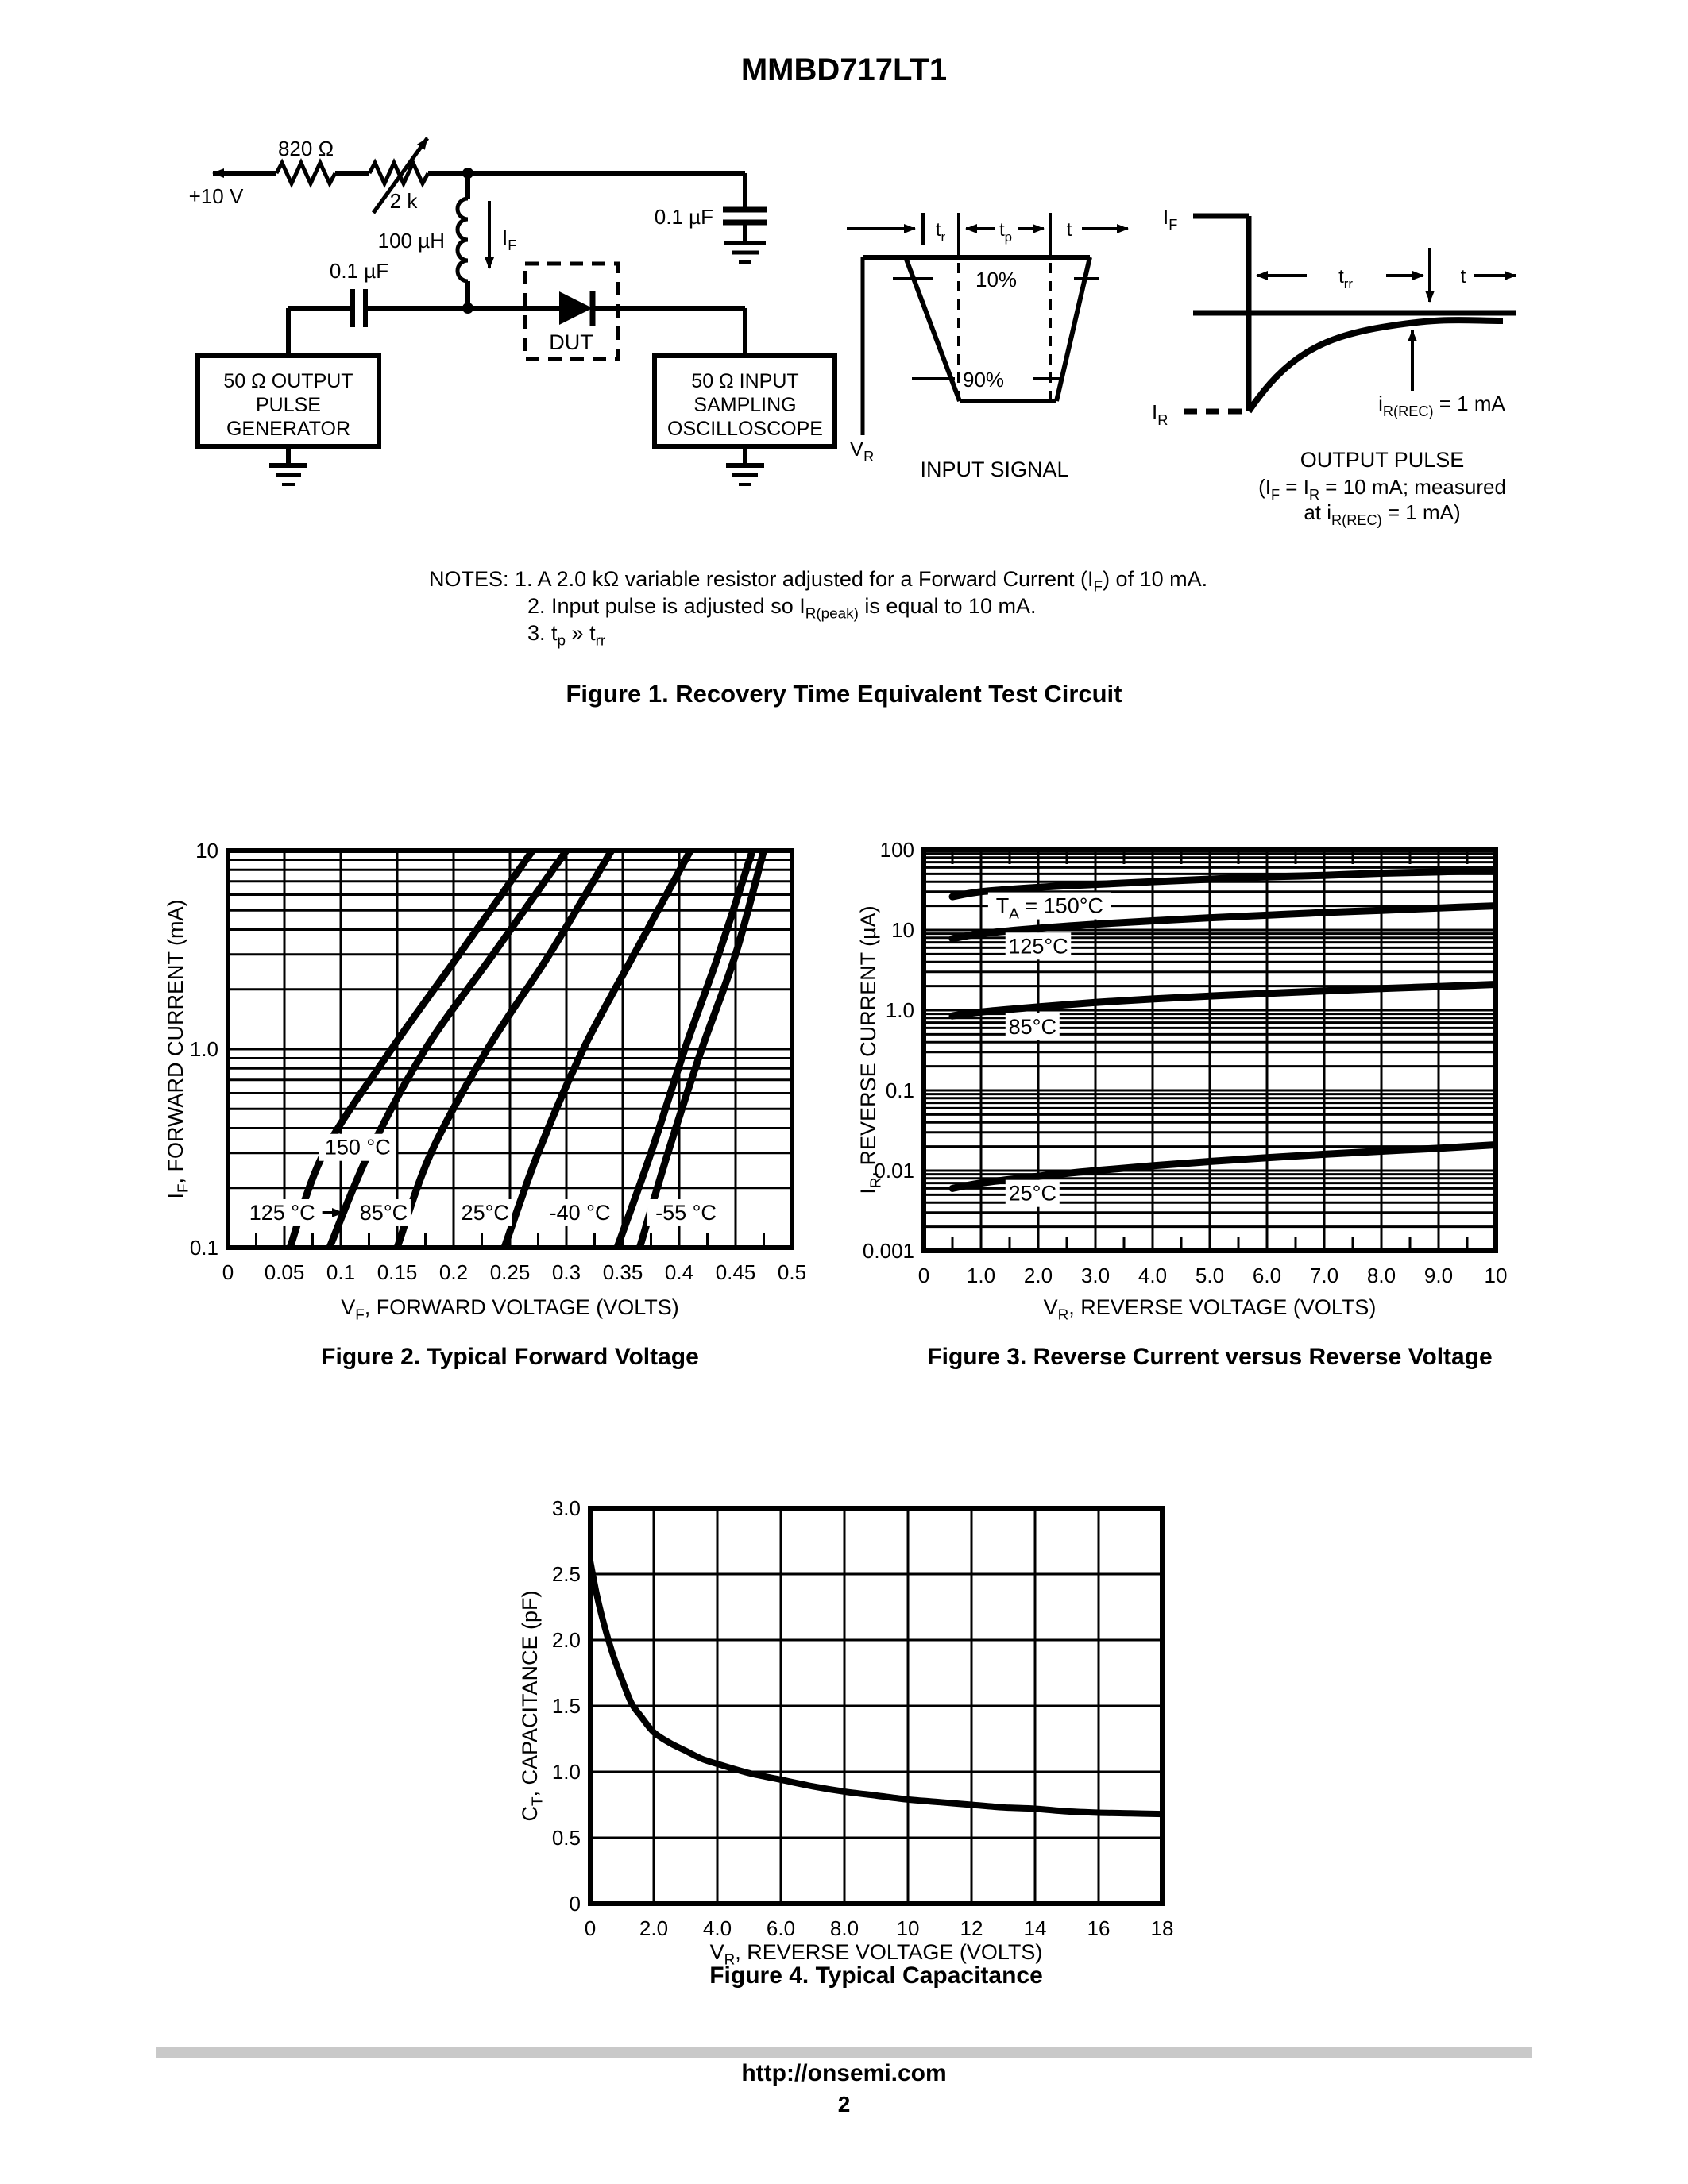 This screenshot has width=1688, height=2184. I want to click on label-trr: trr, so click(1345, 278).